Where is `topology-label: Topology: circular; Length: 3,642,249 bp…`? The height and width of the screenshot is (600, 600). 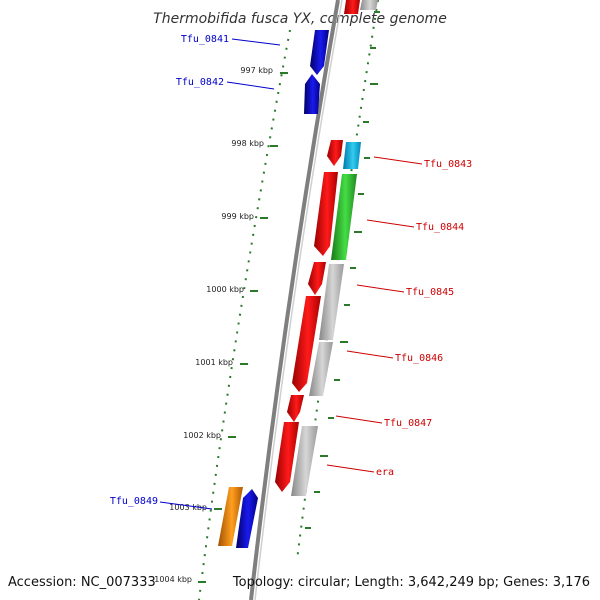 topology-label: Topology: circular; Length: 3,642,249 bp… is located at coordinates (411, 582).